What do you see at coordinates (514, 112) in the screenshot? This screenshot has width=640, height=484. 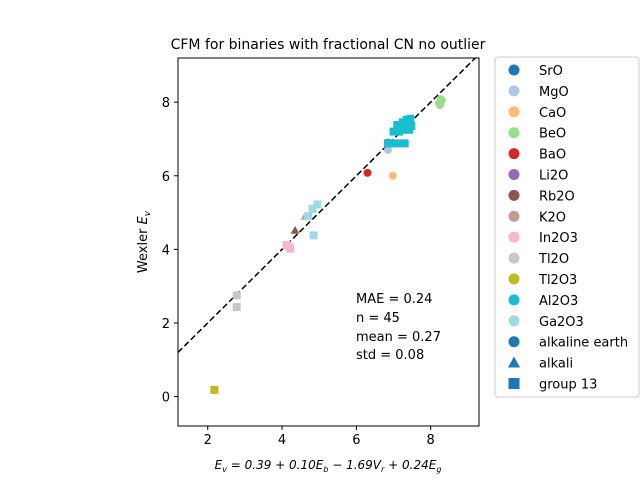 I see `legend-marker-cao` at bounding box center [514, 112].